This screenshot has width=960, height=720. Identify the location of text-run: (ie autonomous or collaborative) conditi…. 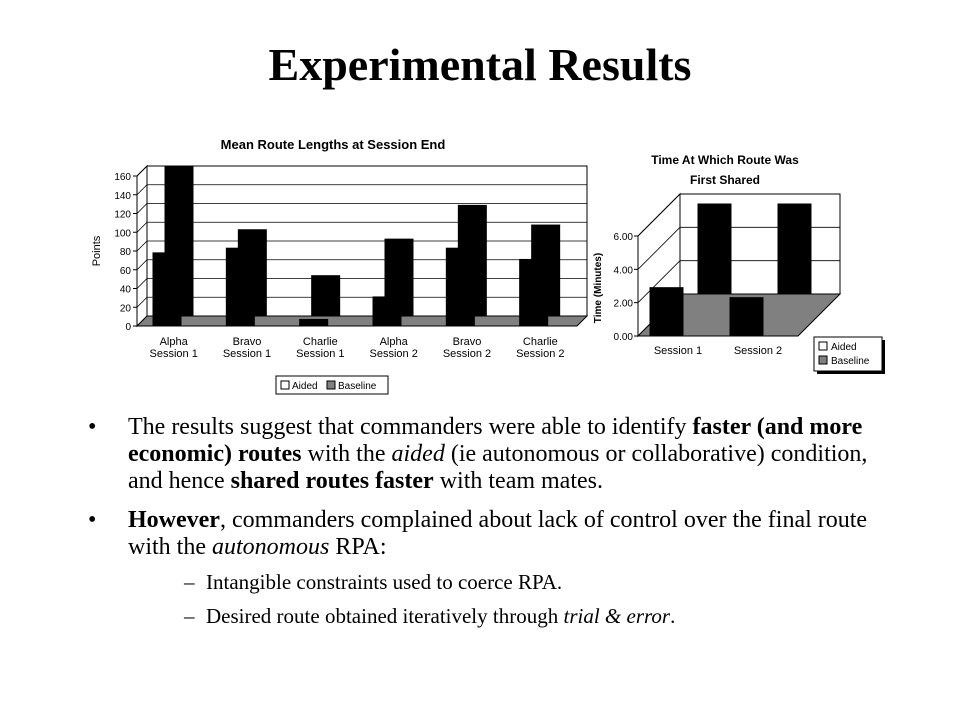
(498, 467).